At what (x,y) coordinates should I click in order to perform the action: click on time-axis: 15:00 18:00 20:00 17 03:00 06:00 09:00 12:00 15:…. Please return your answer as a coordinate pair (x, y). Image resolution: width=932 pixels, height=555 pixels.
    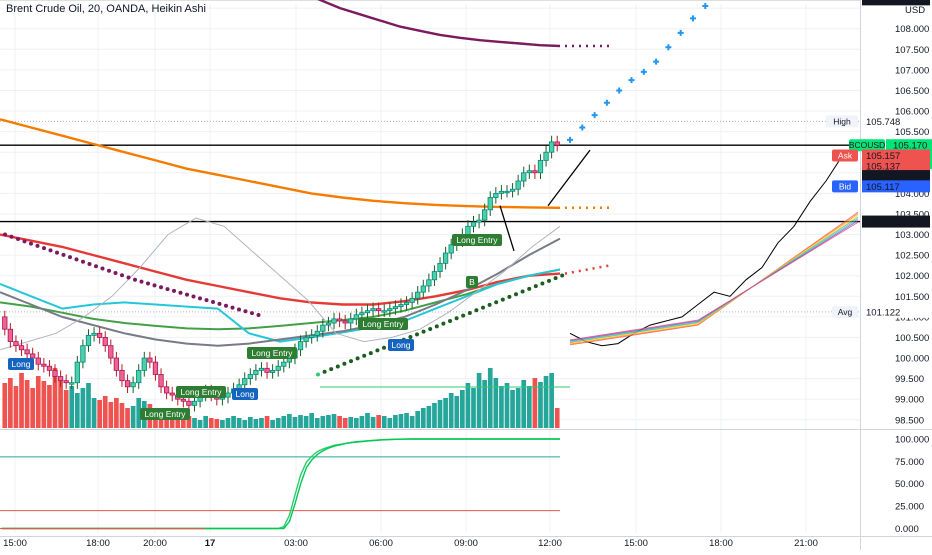
    Looking at the image, I should click on (410, 543).